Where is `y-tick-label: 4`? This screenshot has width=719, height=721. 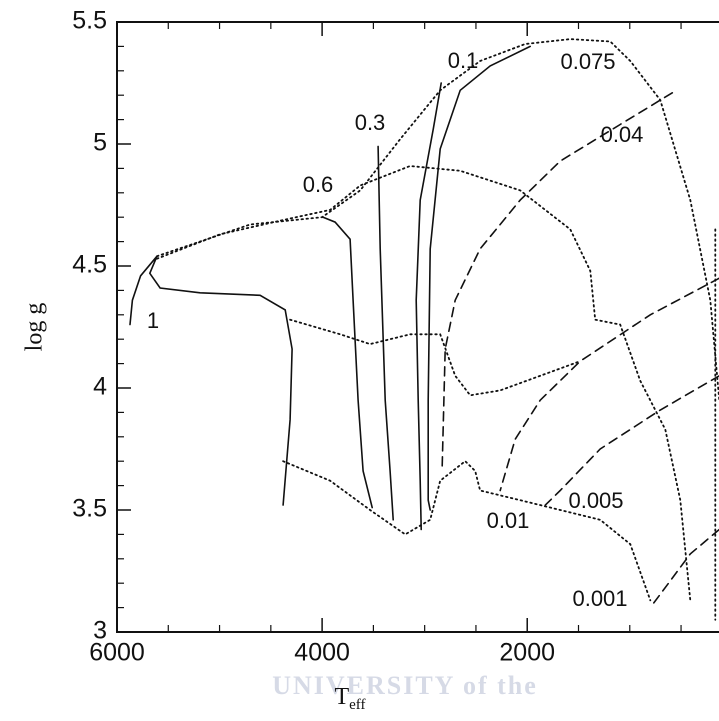
y-tick-label: 4 is located at coordinates (100, 387).